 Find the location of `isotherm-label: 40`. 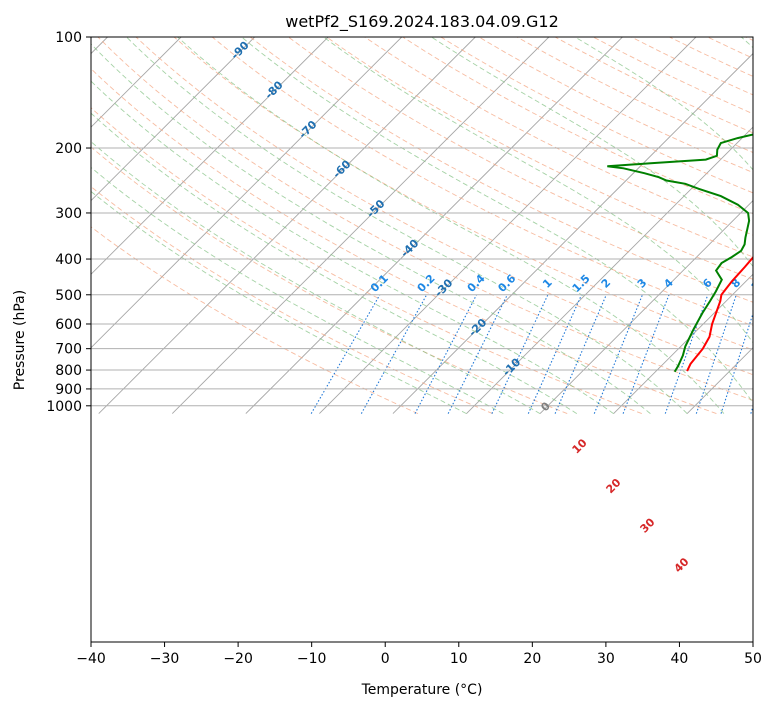

isotherm-label: 40 is located at coordinates (681, 565).